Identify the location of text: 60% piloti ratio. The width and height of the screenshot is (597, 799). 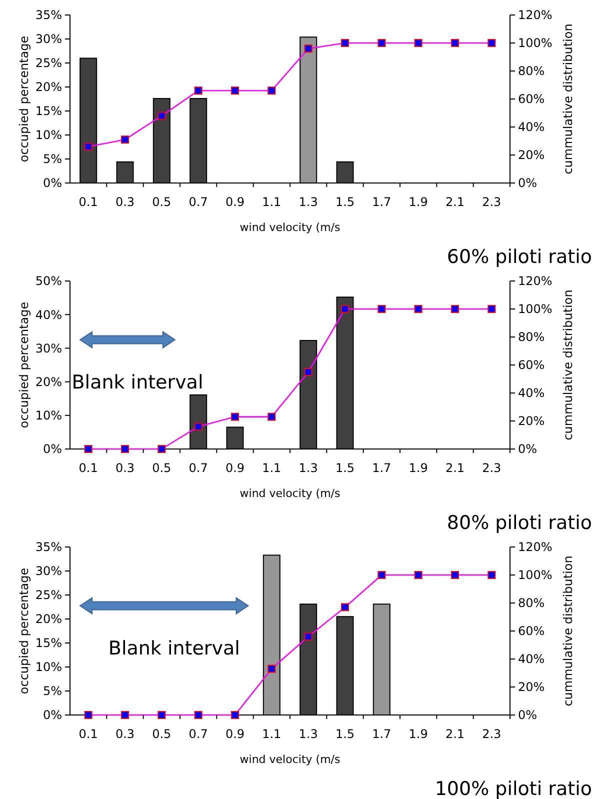
(519, 257).